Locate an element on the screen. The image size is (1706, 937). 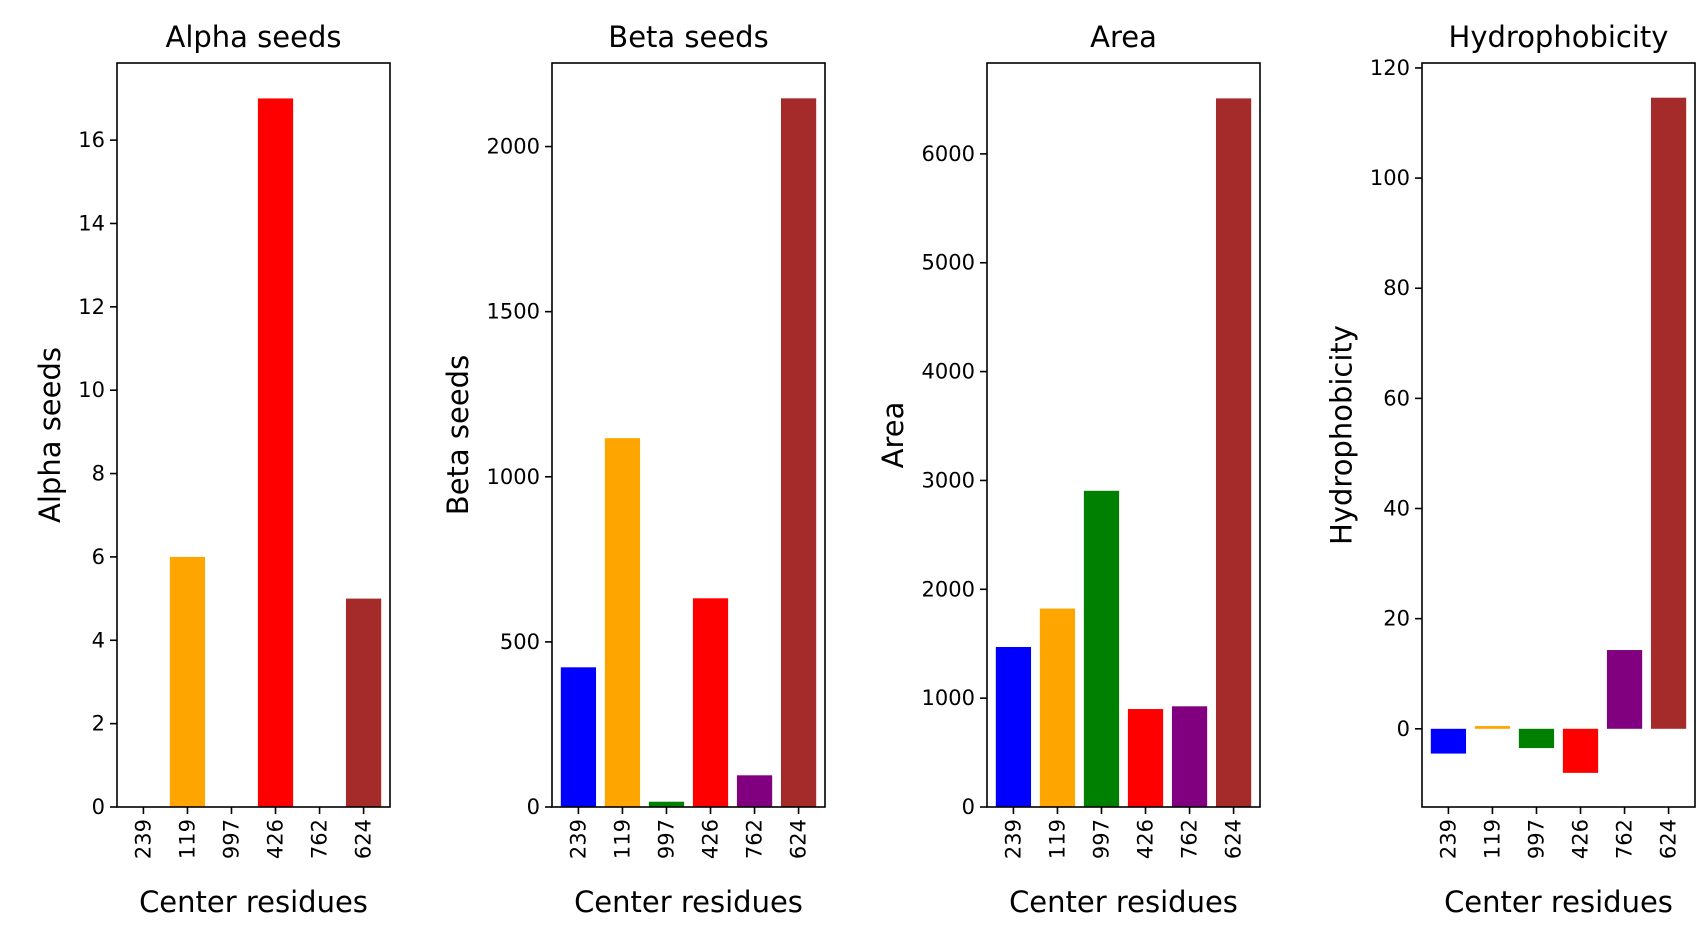
y-tick-label: 100 is located at coordinates (1390, 178).